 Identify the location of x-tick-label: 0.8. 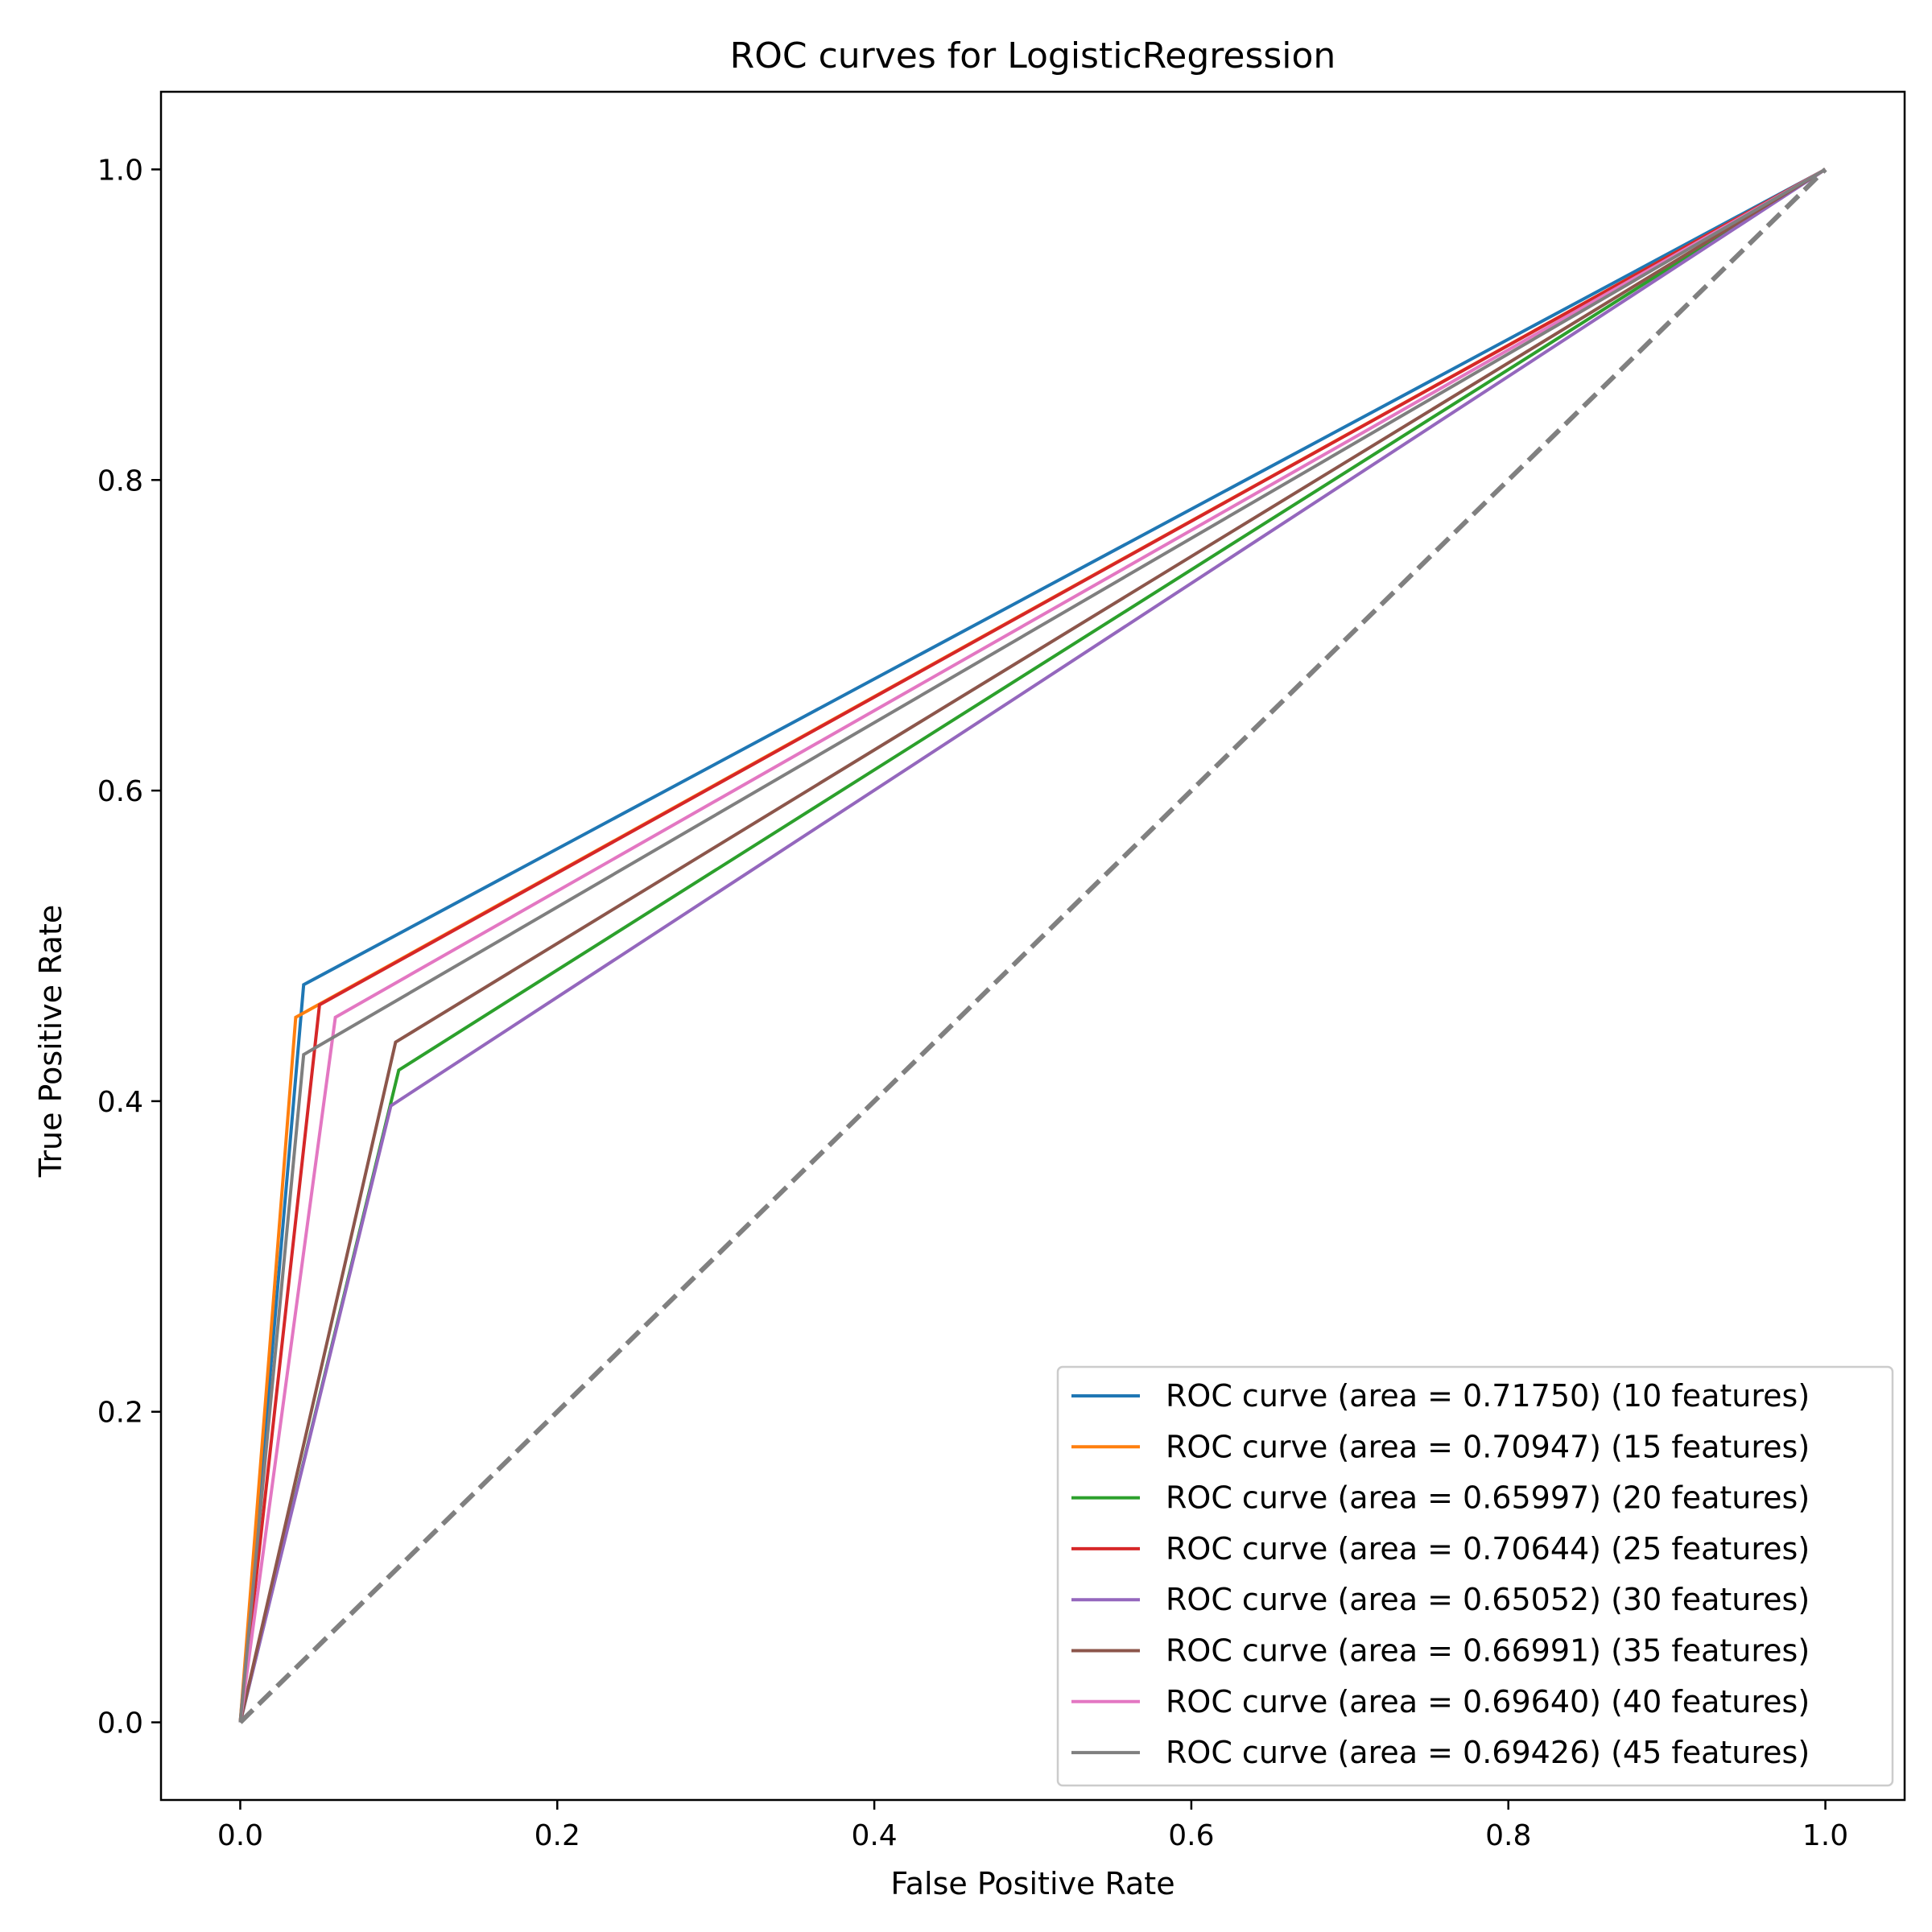
(1508, 1835).